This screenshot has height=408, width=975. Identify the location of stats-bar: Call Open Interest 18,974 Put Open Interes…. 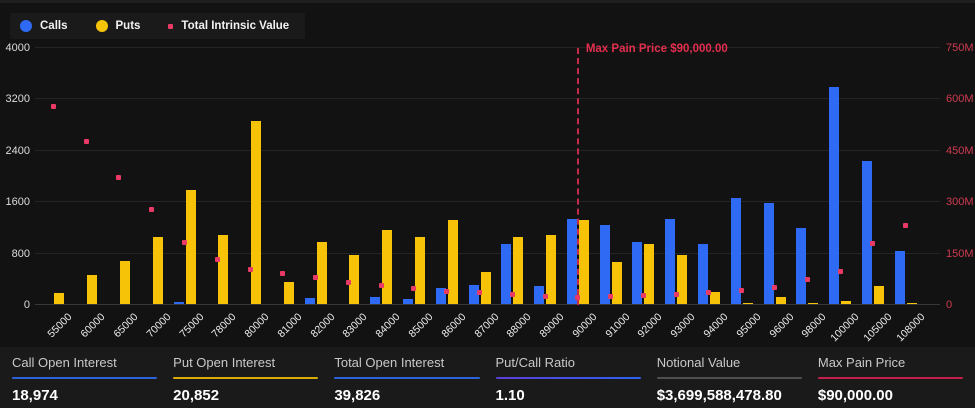
(487, 377).